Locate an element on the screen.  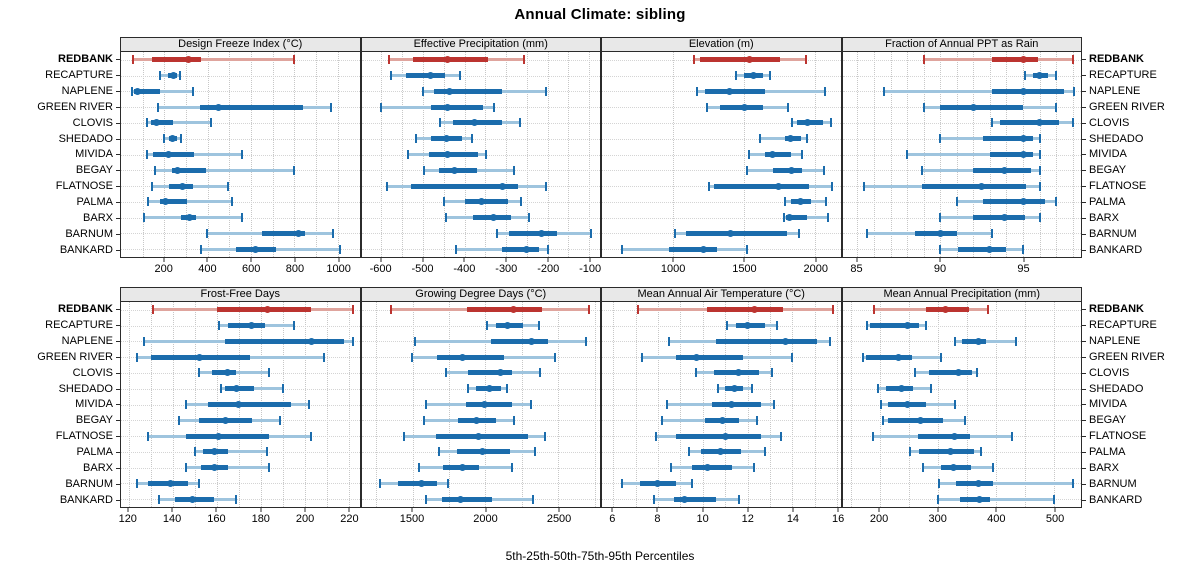
site-label-row: RECAPTURE is located at coordinates (60, 326).